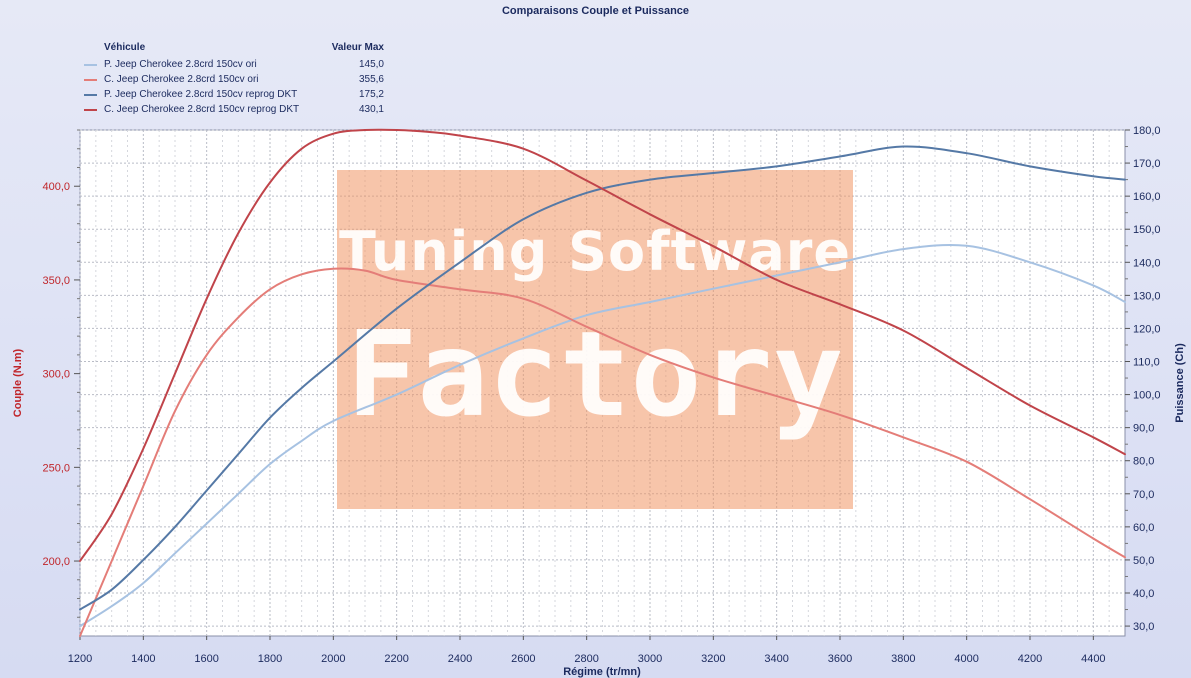 The image size is (1191, 678). Describe the element at coordinates (18, 382) in the screenshot. I see `left-axis-title: Couple (N.m)` at that location.